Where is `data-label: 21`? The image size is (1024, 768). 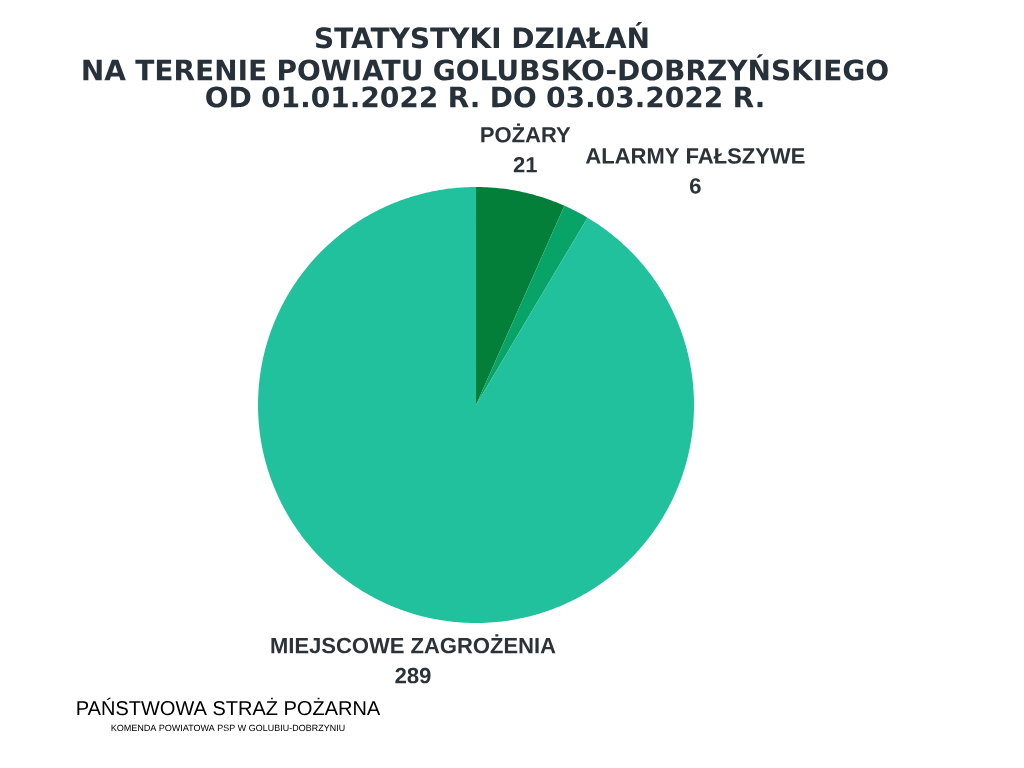 data-label: 21 is located at coordinates (525, 164).